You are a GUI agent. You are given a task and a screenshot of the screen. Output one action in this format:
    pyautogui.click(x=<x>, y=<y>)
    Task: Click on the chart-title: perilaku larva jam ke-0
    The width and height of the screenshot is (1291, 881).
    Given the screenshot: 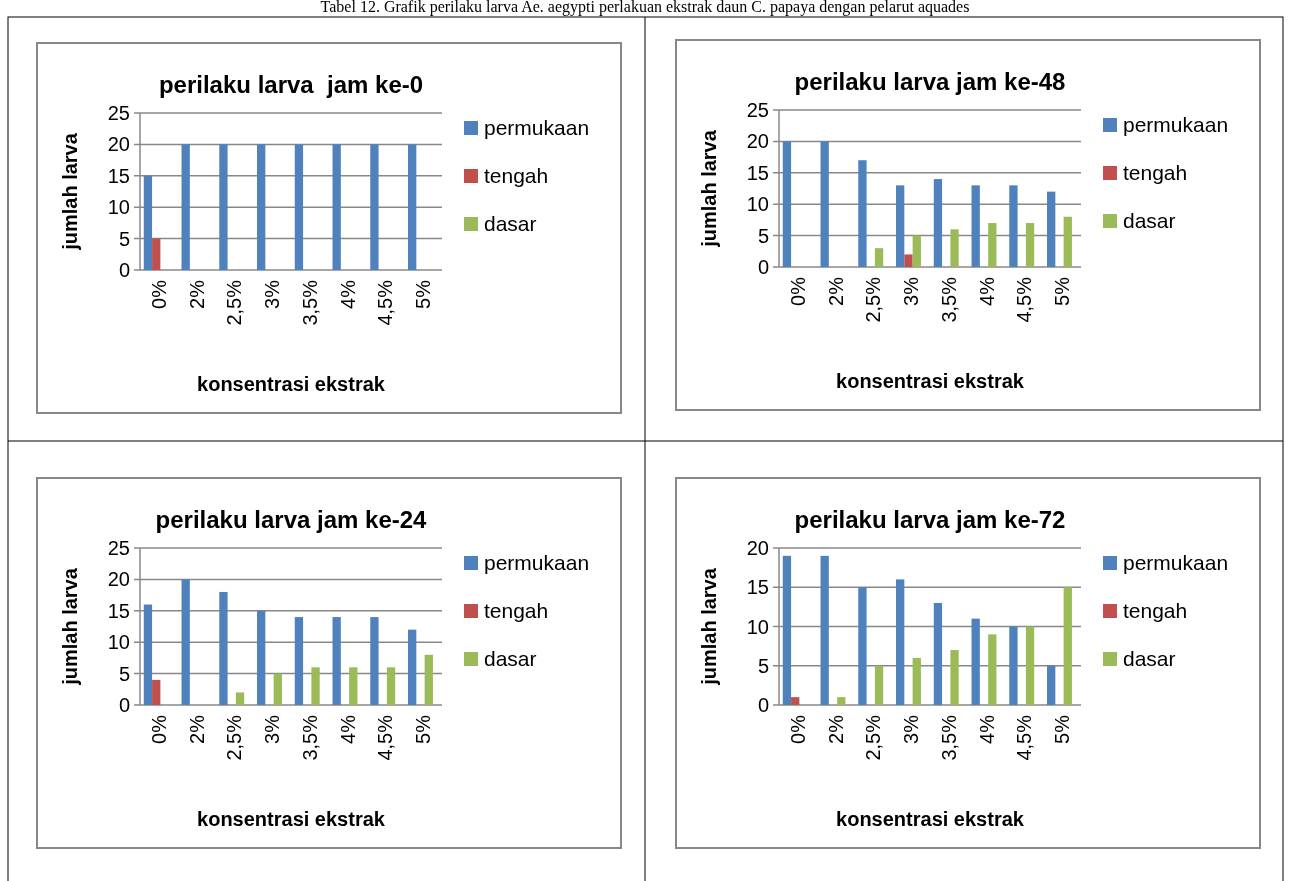 What is the action you would take?
    pyautogui.click(x=291, y=84)
    